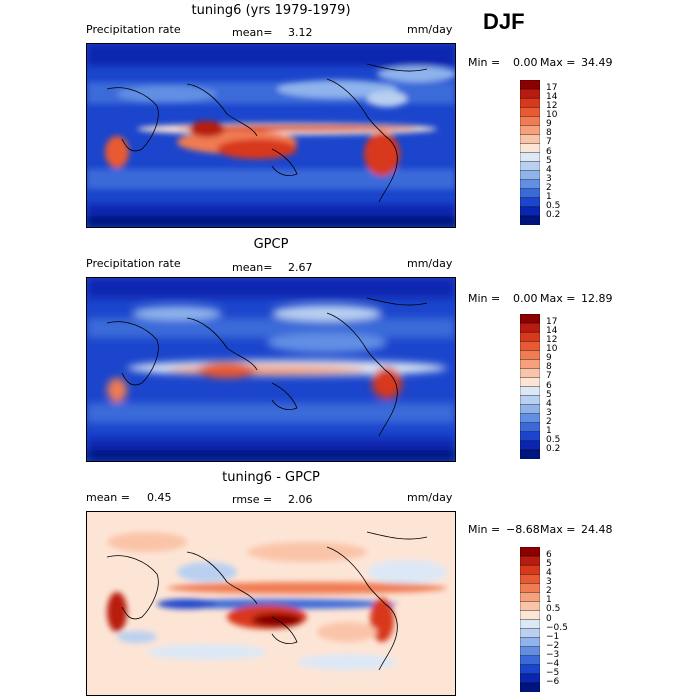  What do you see at coordinates (553, 214) in the screenshot?
I see `colorbar-tick-label: 0.2` at bounding box center [553, 214].